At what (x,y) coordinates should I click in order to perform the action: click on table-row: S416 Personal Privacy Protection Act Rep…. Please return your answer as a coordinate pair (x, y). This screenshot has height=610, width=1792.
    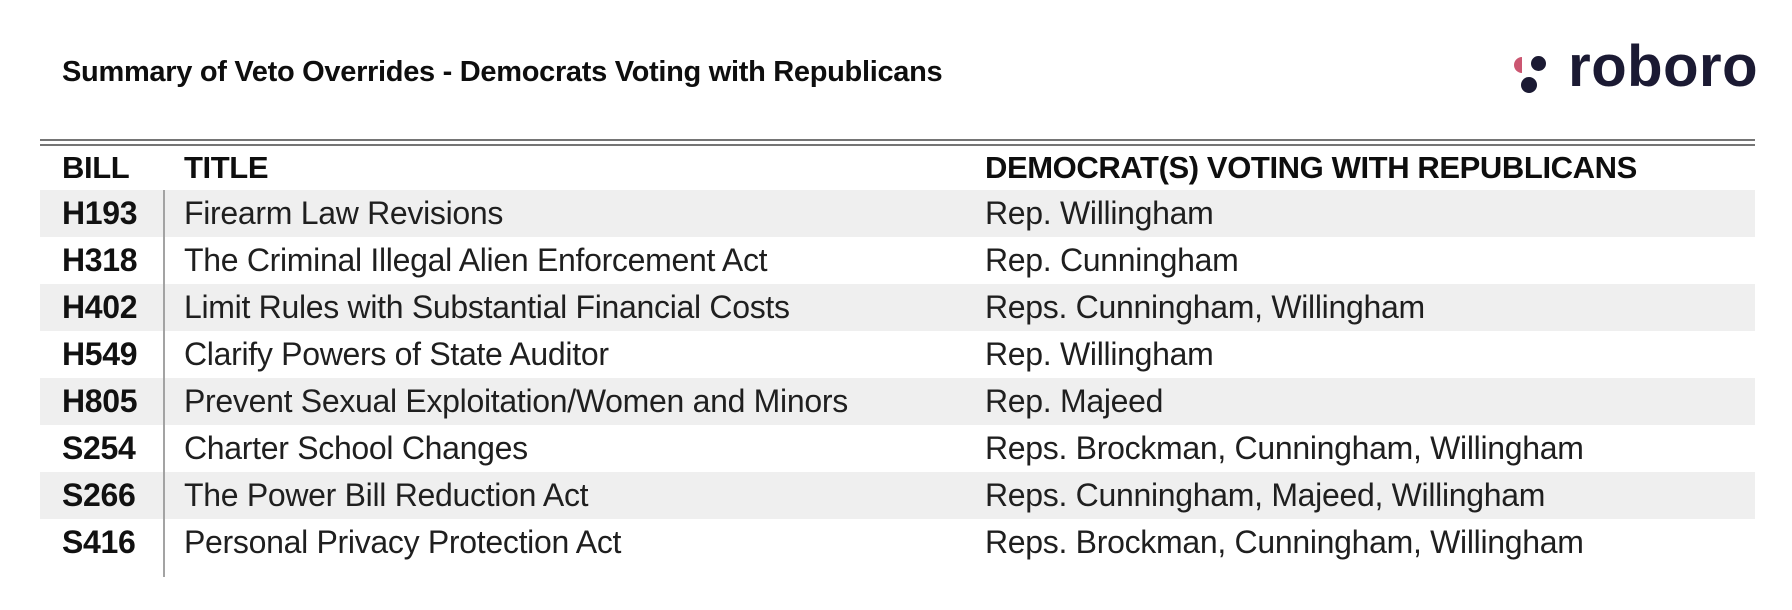
    Looking at the image, I should click on (897, 542).